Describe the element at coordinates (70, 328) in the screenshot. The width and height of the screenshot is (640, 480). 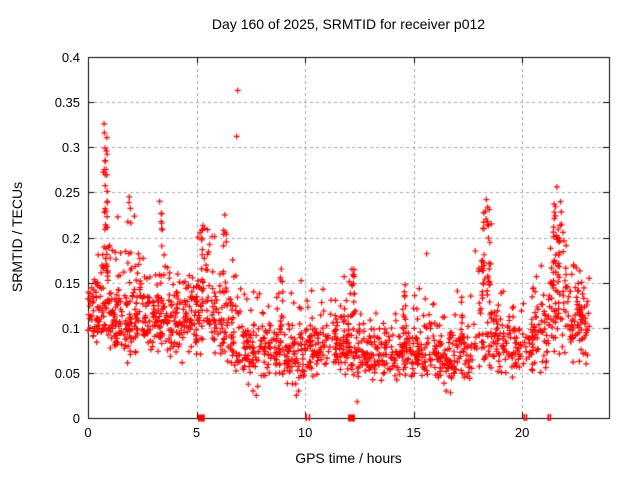
I see `y-tick-label: 0.1` at that location.